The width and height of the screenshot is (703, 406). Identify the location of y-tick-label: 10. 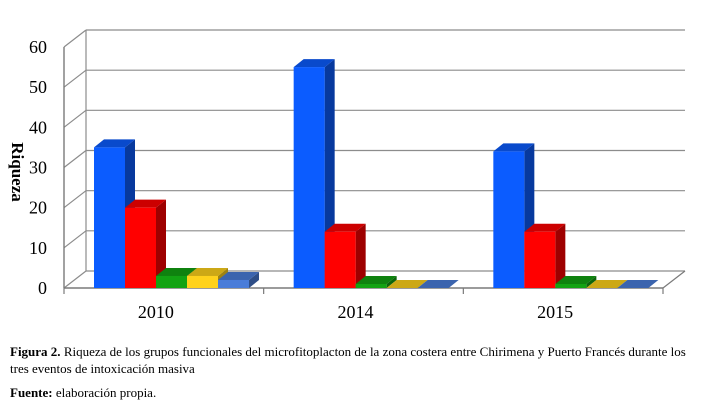
(38, 248).